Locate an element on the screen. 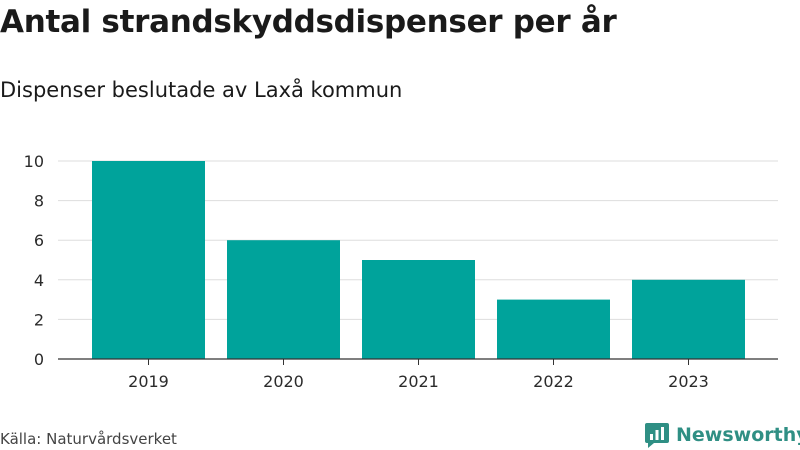 The image size is (800, 450). y-tick-label-2: 2 is located at coordinates (39, 319).